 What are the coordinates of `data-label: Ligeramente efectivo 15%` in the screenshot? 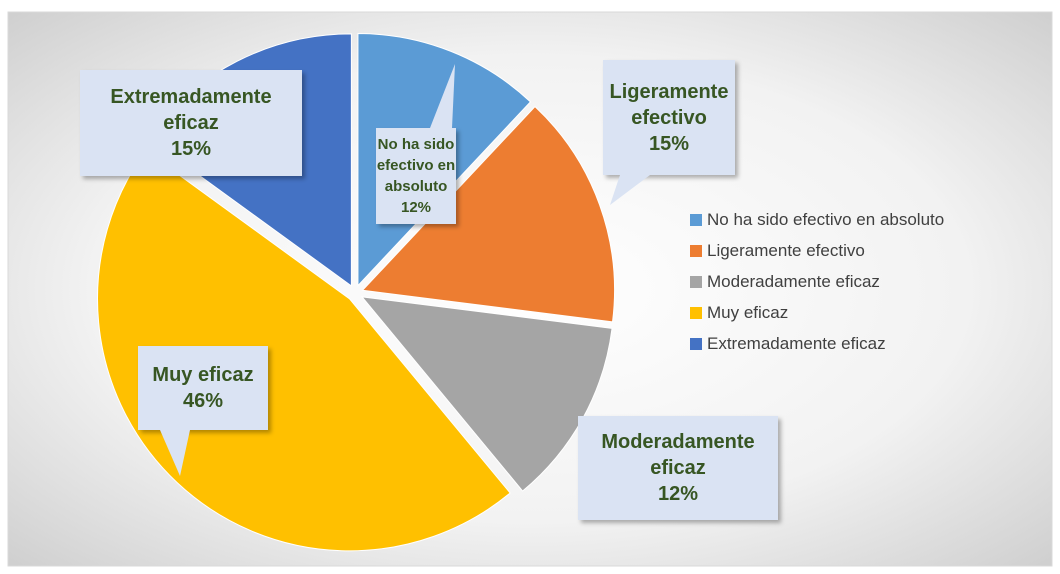 It's located at (669, 117).